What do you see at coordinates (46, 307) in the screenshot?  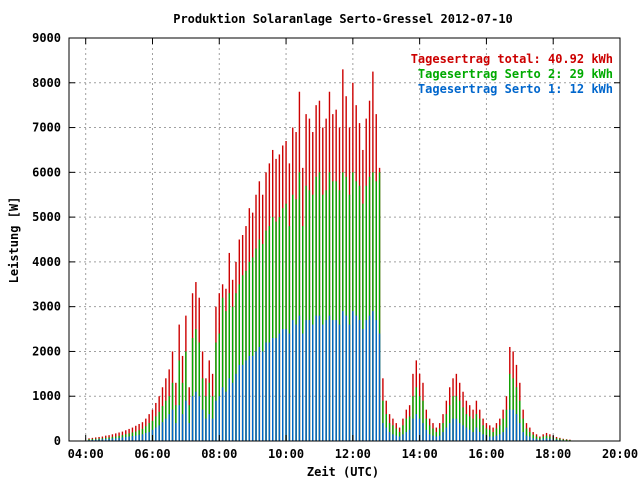 I see `y-tick-label: 3000` at bounding box center [46, 307].